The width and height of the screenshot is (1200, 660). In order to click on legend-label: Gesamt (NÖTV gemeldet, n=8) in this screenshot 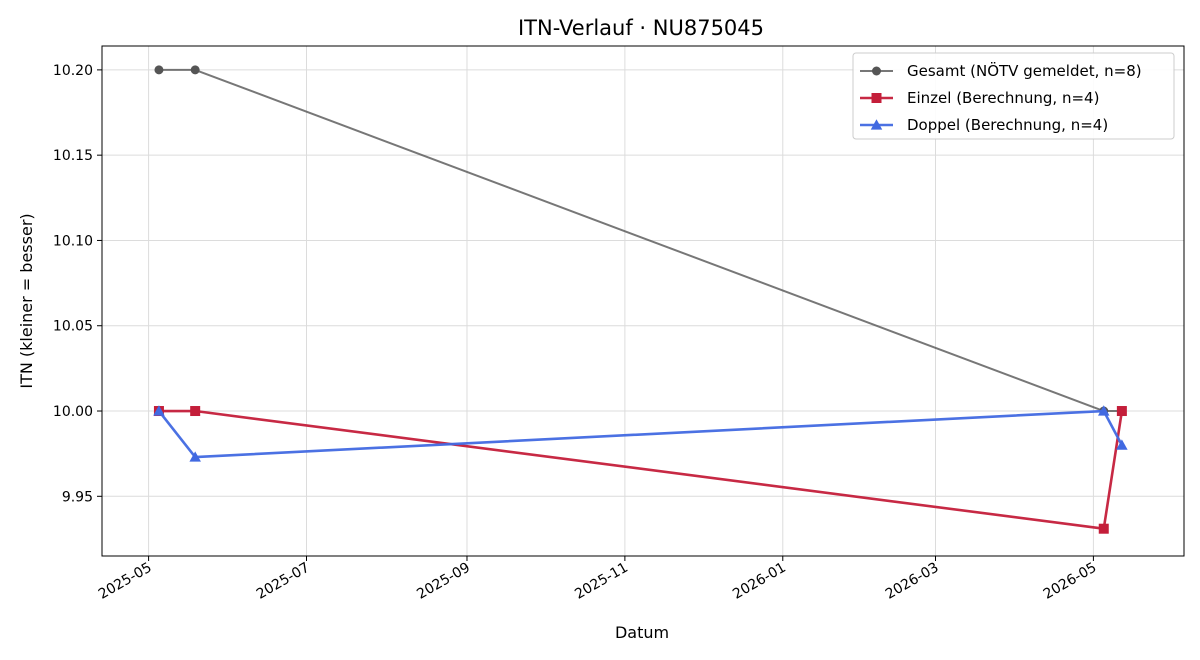, I will do `click(1024, 70)`.